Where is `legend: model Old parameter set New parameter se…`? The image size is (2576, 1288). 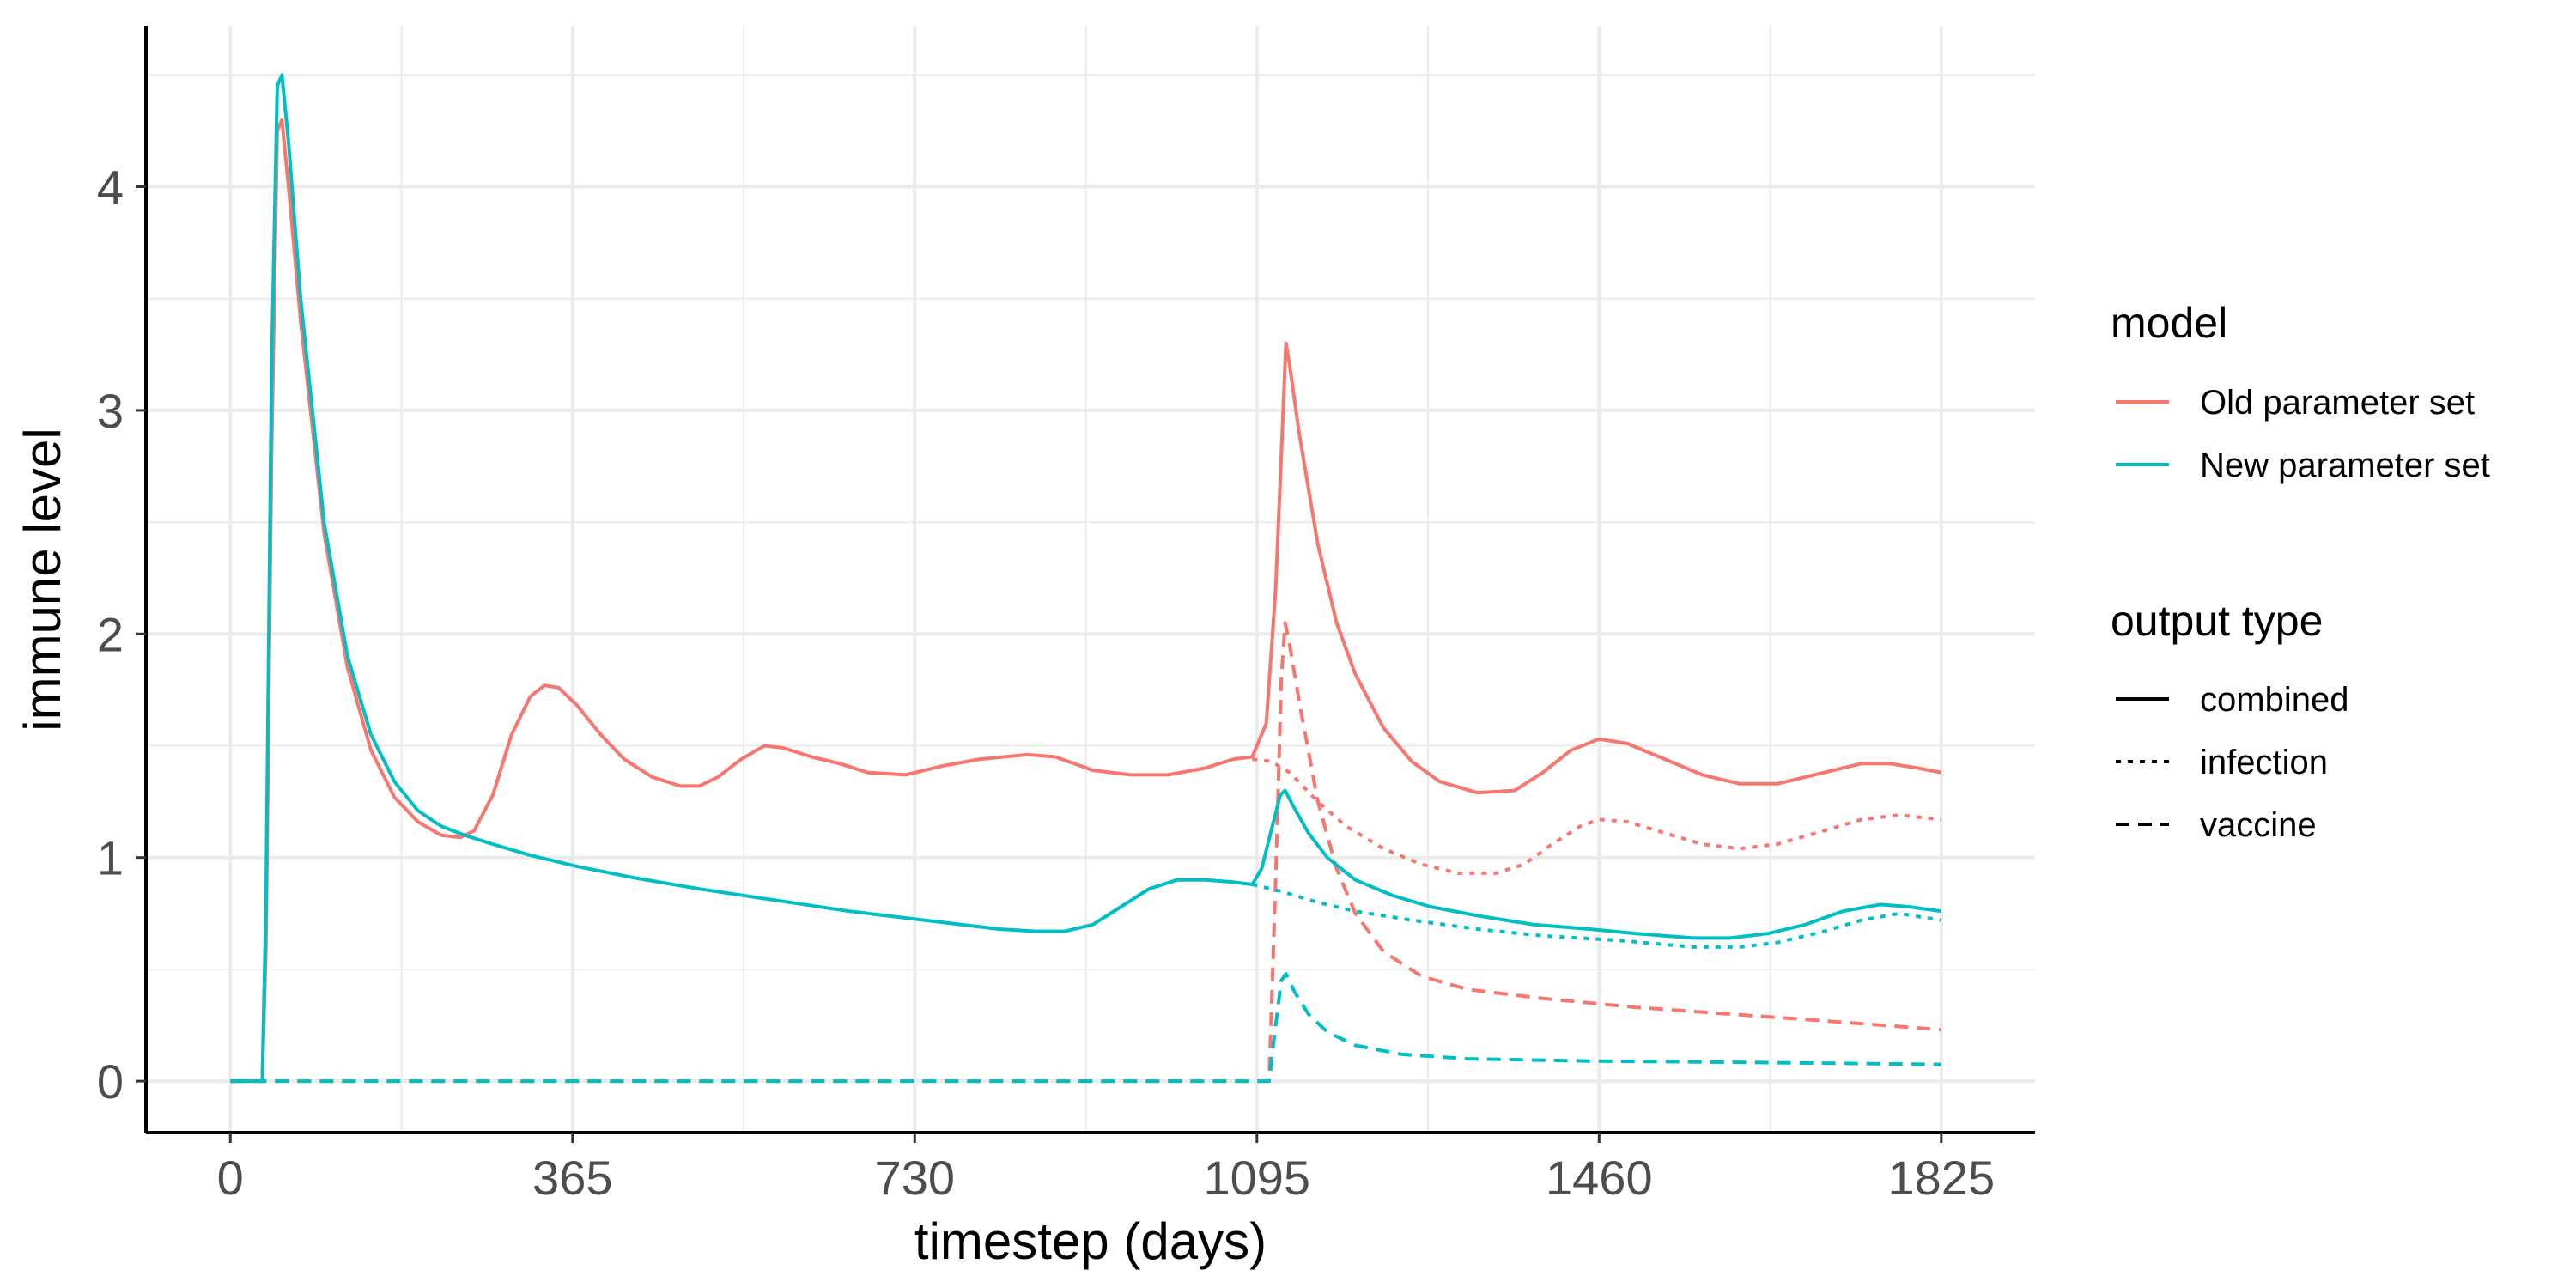 legend: model Old parameter set New parameter se… is located at coordinates (2301, 572).